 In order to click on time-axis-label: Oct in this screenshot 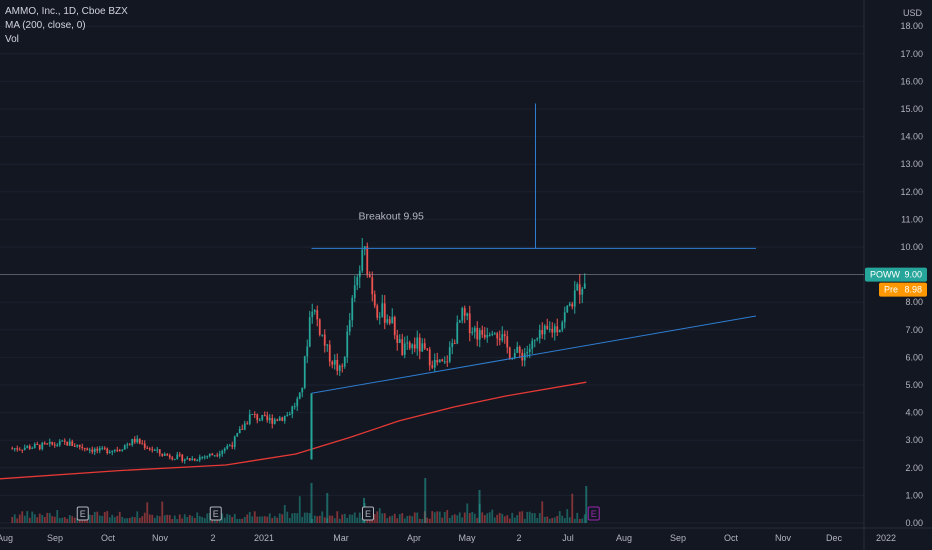, I will do `click(731, 538)`.